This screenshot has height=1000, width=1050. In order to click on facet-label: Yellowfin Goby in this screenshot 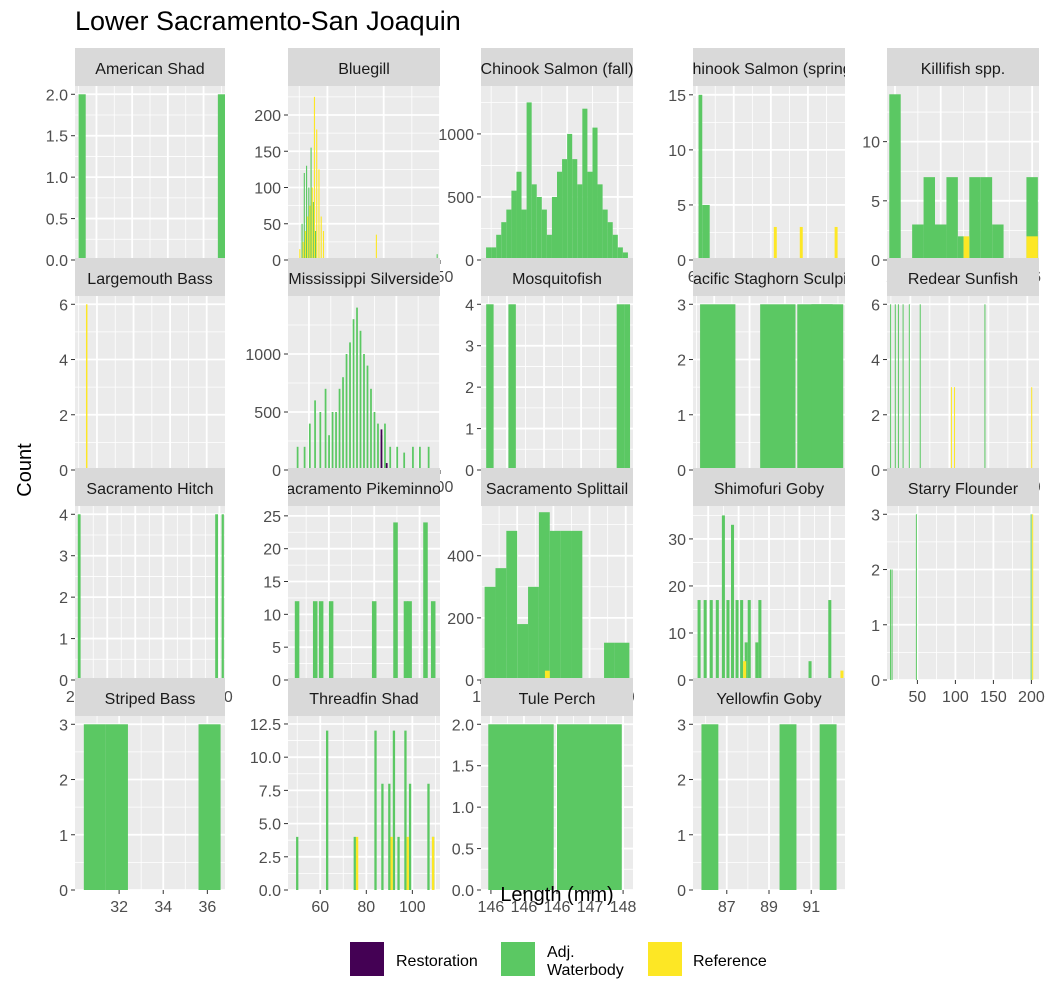, I will do `click(768, 699)`.